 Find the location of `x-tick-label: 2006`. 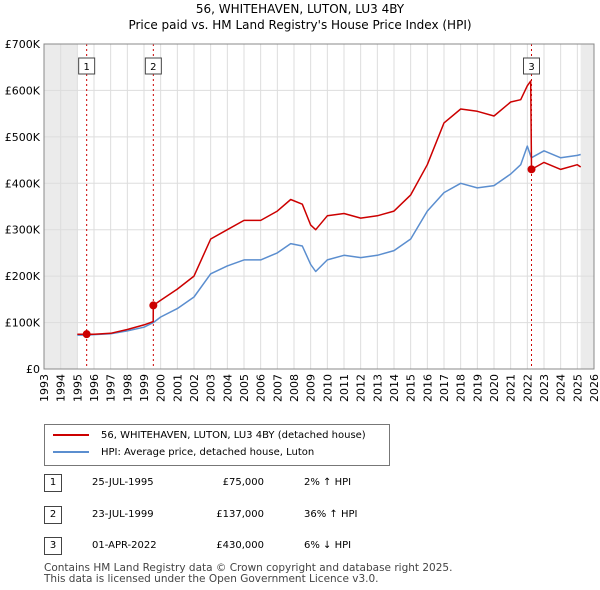

x-tick-label: 2006 is located at coordinates (261, 388).